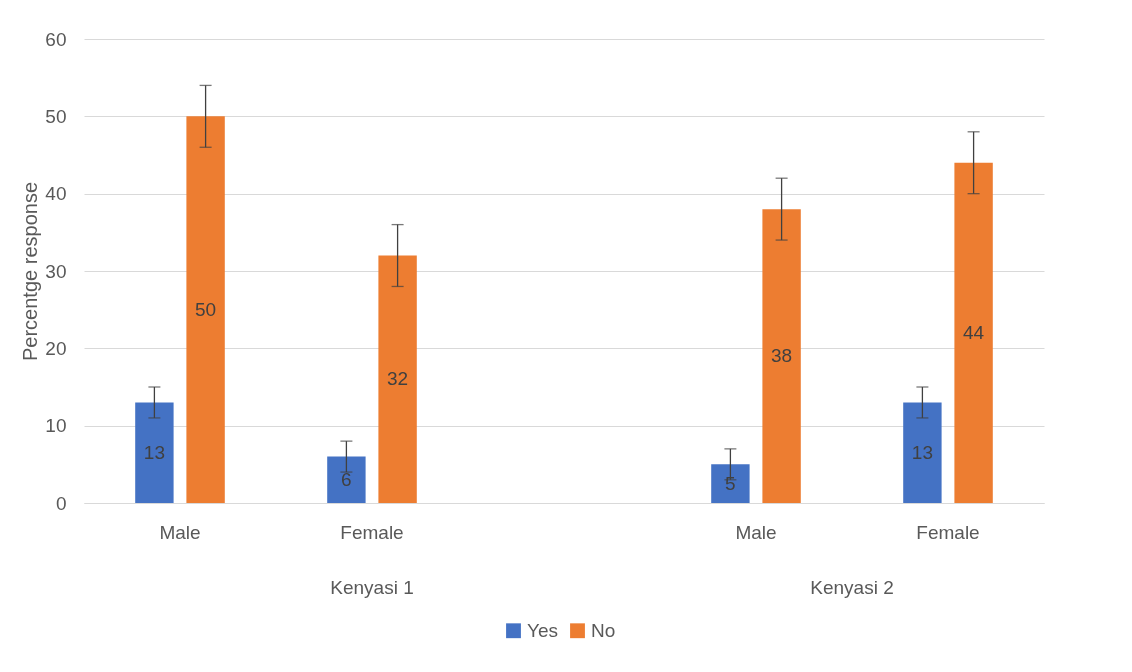 Image resolution: width=1132 pixels, height=672 pixels. Describe the element at coordinates (56, 348) in the screenshot. I see `y-tick-label: 20` at that location.